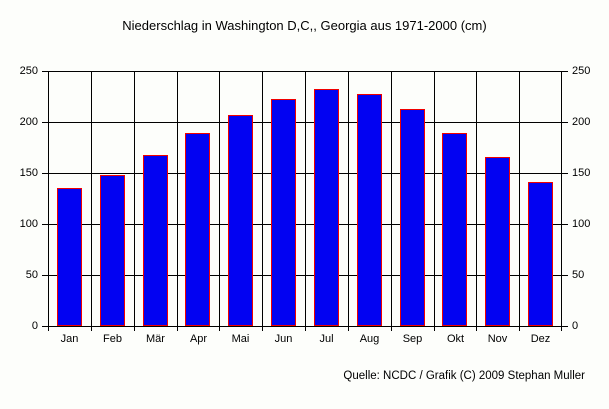  I want to click on bar-mär, so click(155, 240).